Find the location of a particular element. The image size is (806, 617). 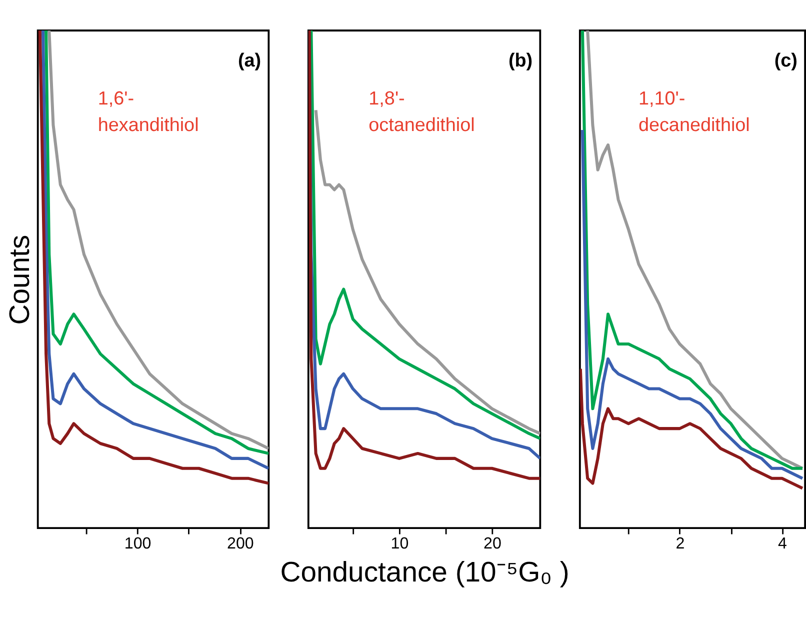

annotation: (b) is located at coordinates (520, 61).